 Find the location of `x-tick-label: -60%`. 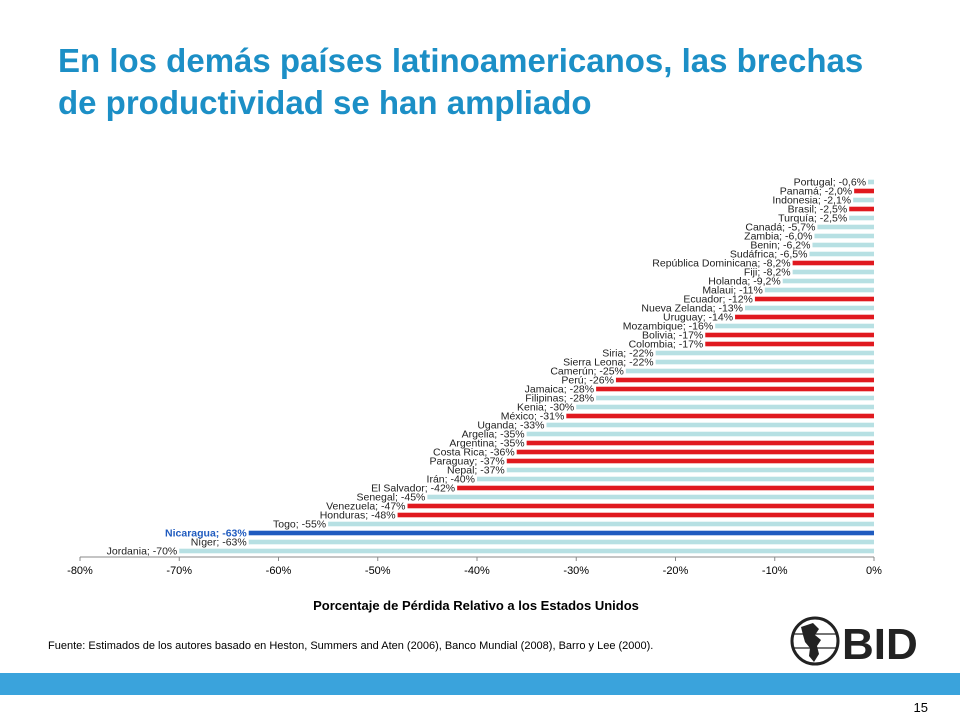

x-tick-label: -60% is located at coordinates (279, 571).